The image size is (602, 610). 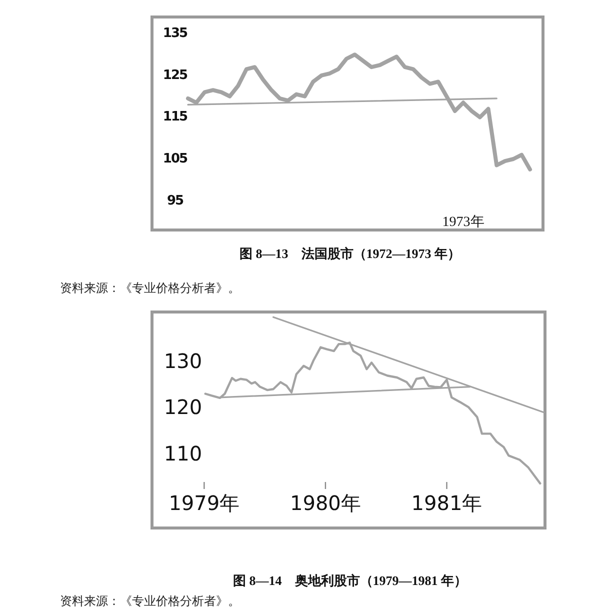 I want to click on y-tick-label: 130, so click(x=183, y=360).